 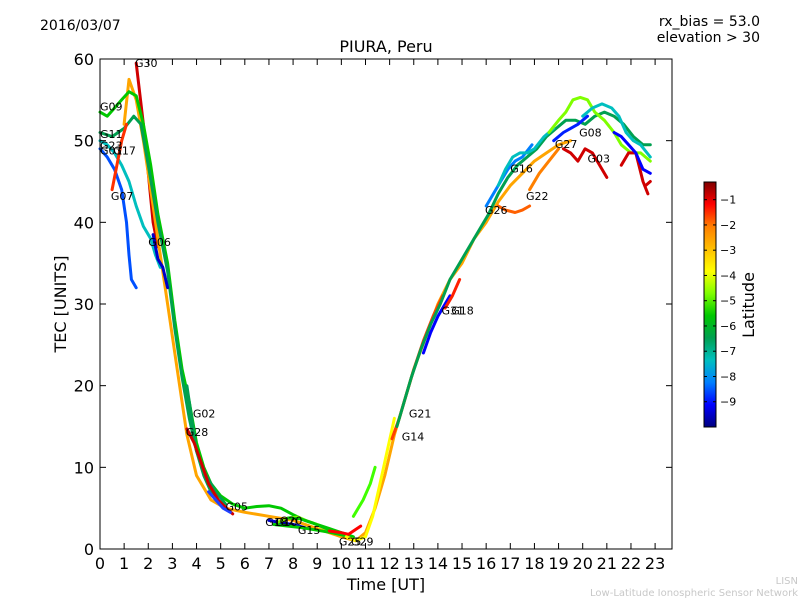 I want to click on x-tick-label: 19, so click(x=558, y=563).